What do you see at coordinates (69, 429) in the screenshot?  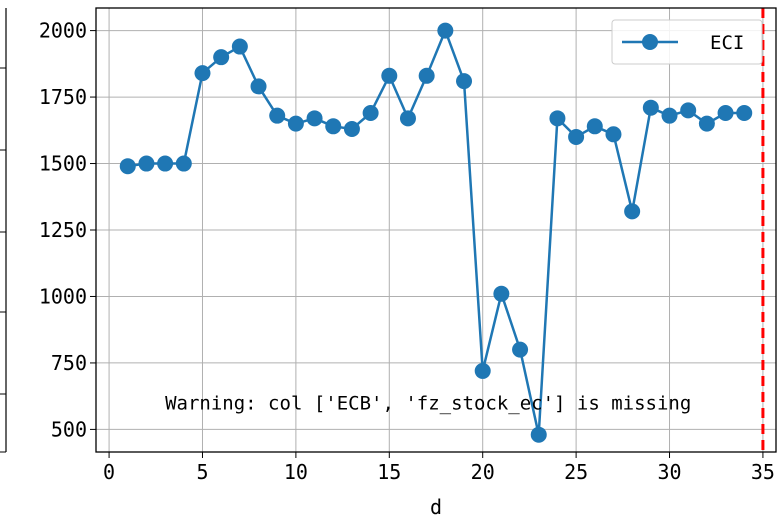 I see `y-tick-label: 500` at bounding box center [69, 429].